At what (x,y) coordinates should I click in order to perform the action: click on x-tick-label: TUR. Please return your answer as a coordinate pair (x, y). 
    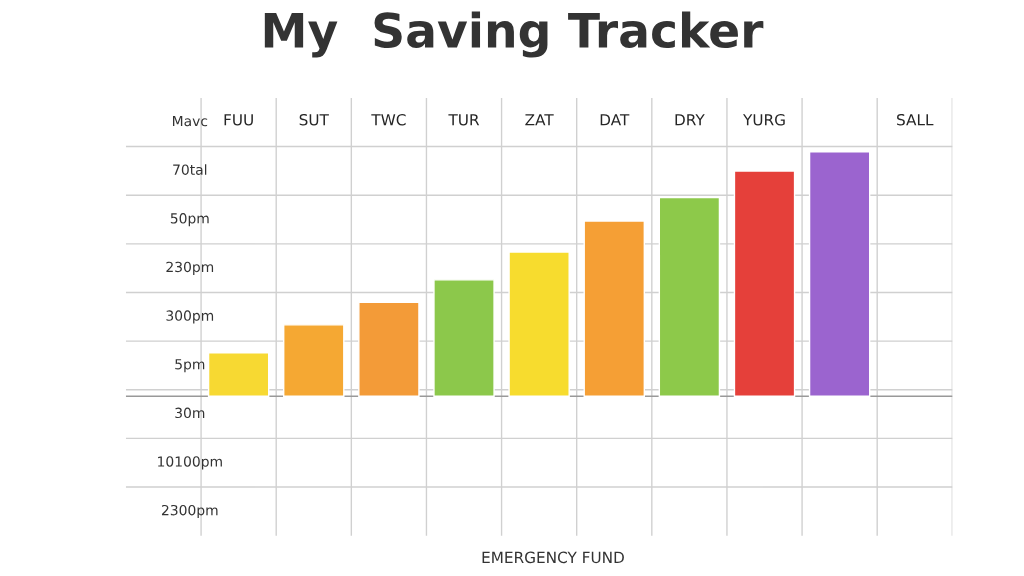
    Looking at the image, I should click on (464, 120).